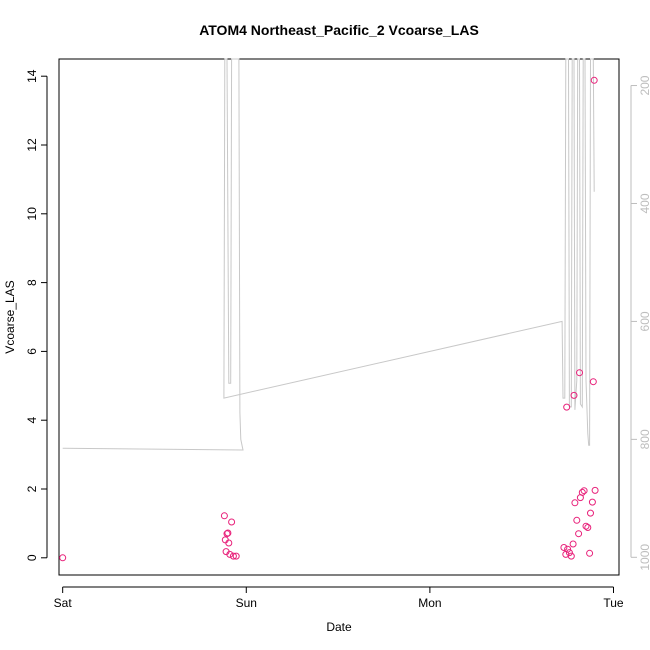 Image resolution: width=650 pixels, height=650 pixels. I want to click on y-tick-label: 0, so click(32, 557).